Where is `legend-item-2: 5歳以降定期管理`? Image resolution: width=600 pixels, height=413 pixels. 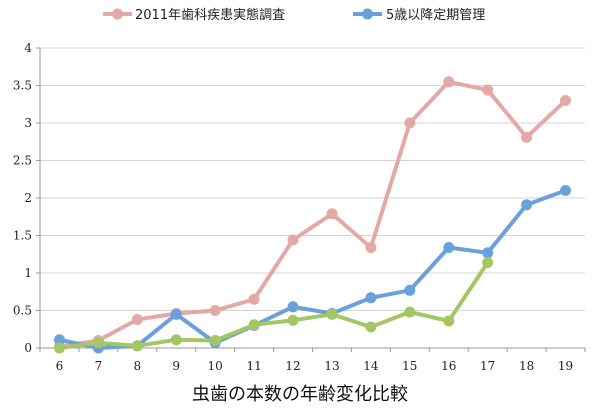
legend-item-2: 5歳以降定期管理 is located at coordinates (419, 15).